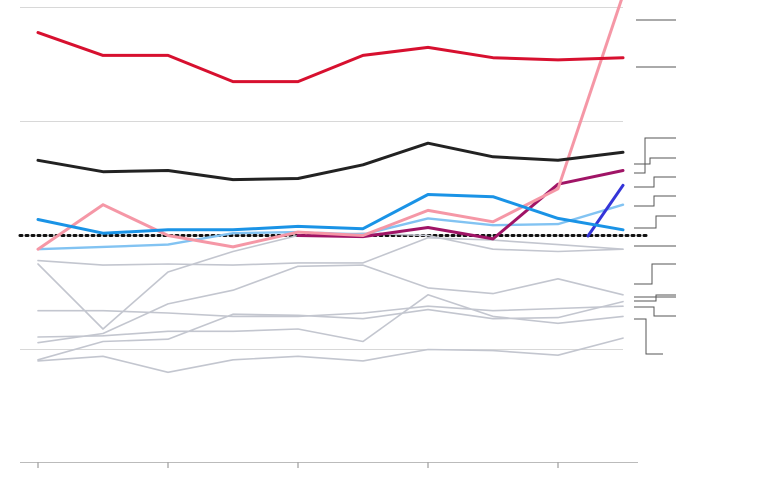 The image size is (760, 489). What do you see at coordinates (329, 465) in the screenshot?
I see `x-axis` at bounding box center [329, 465].